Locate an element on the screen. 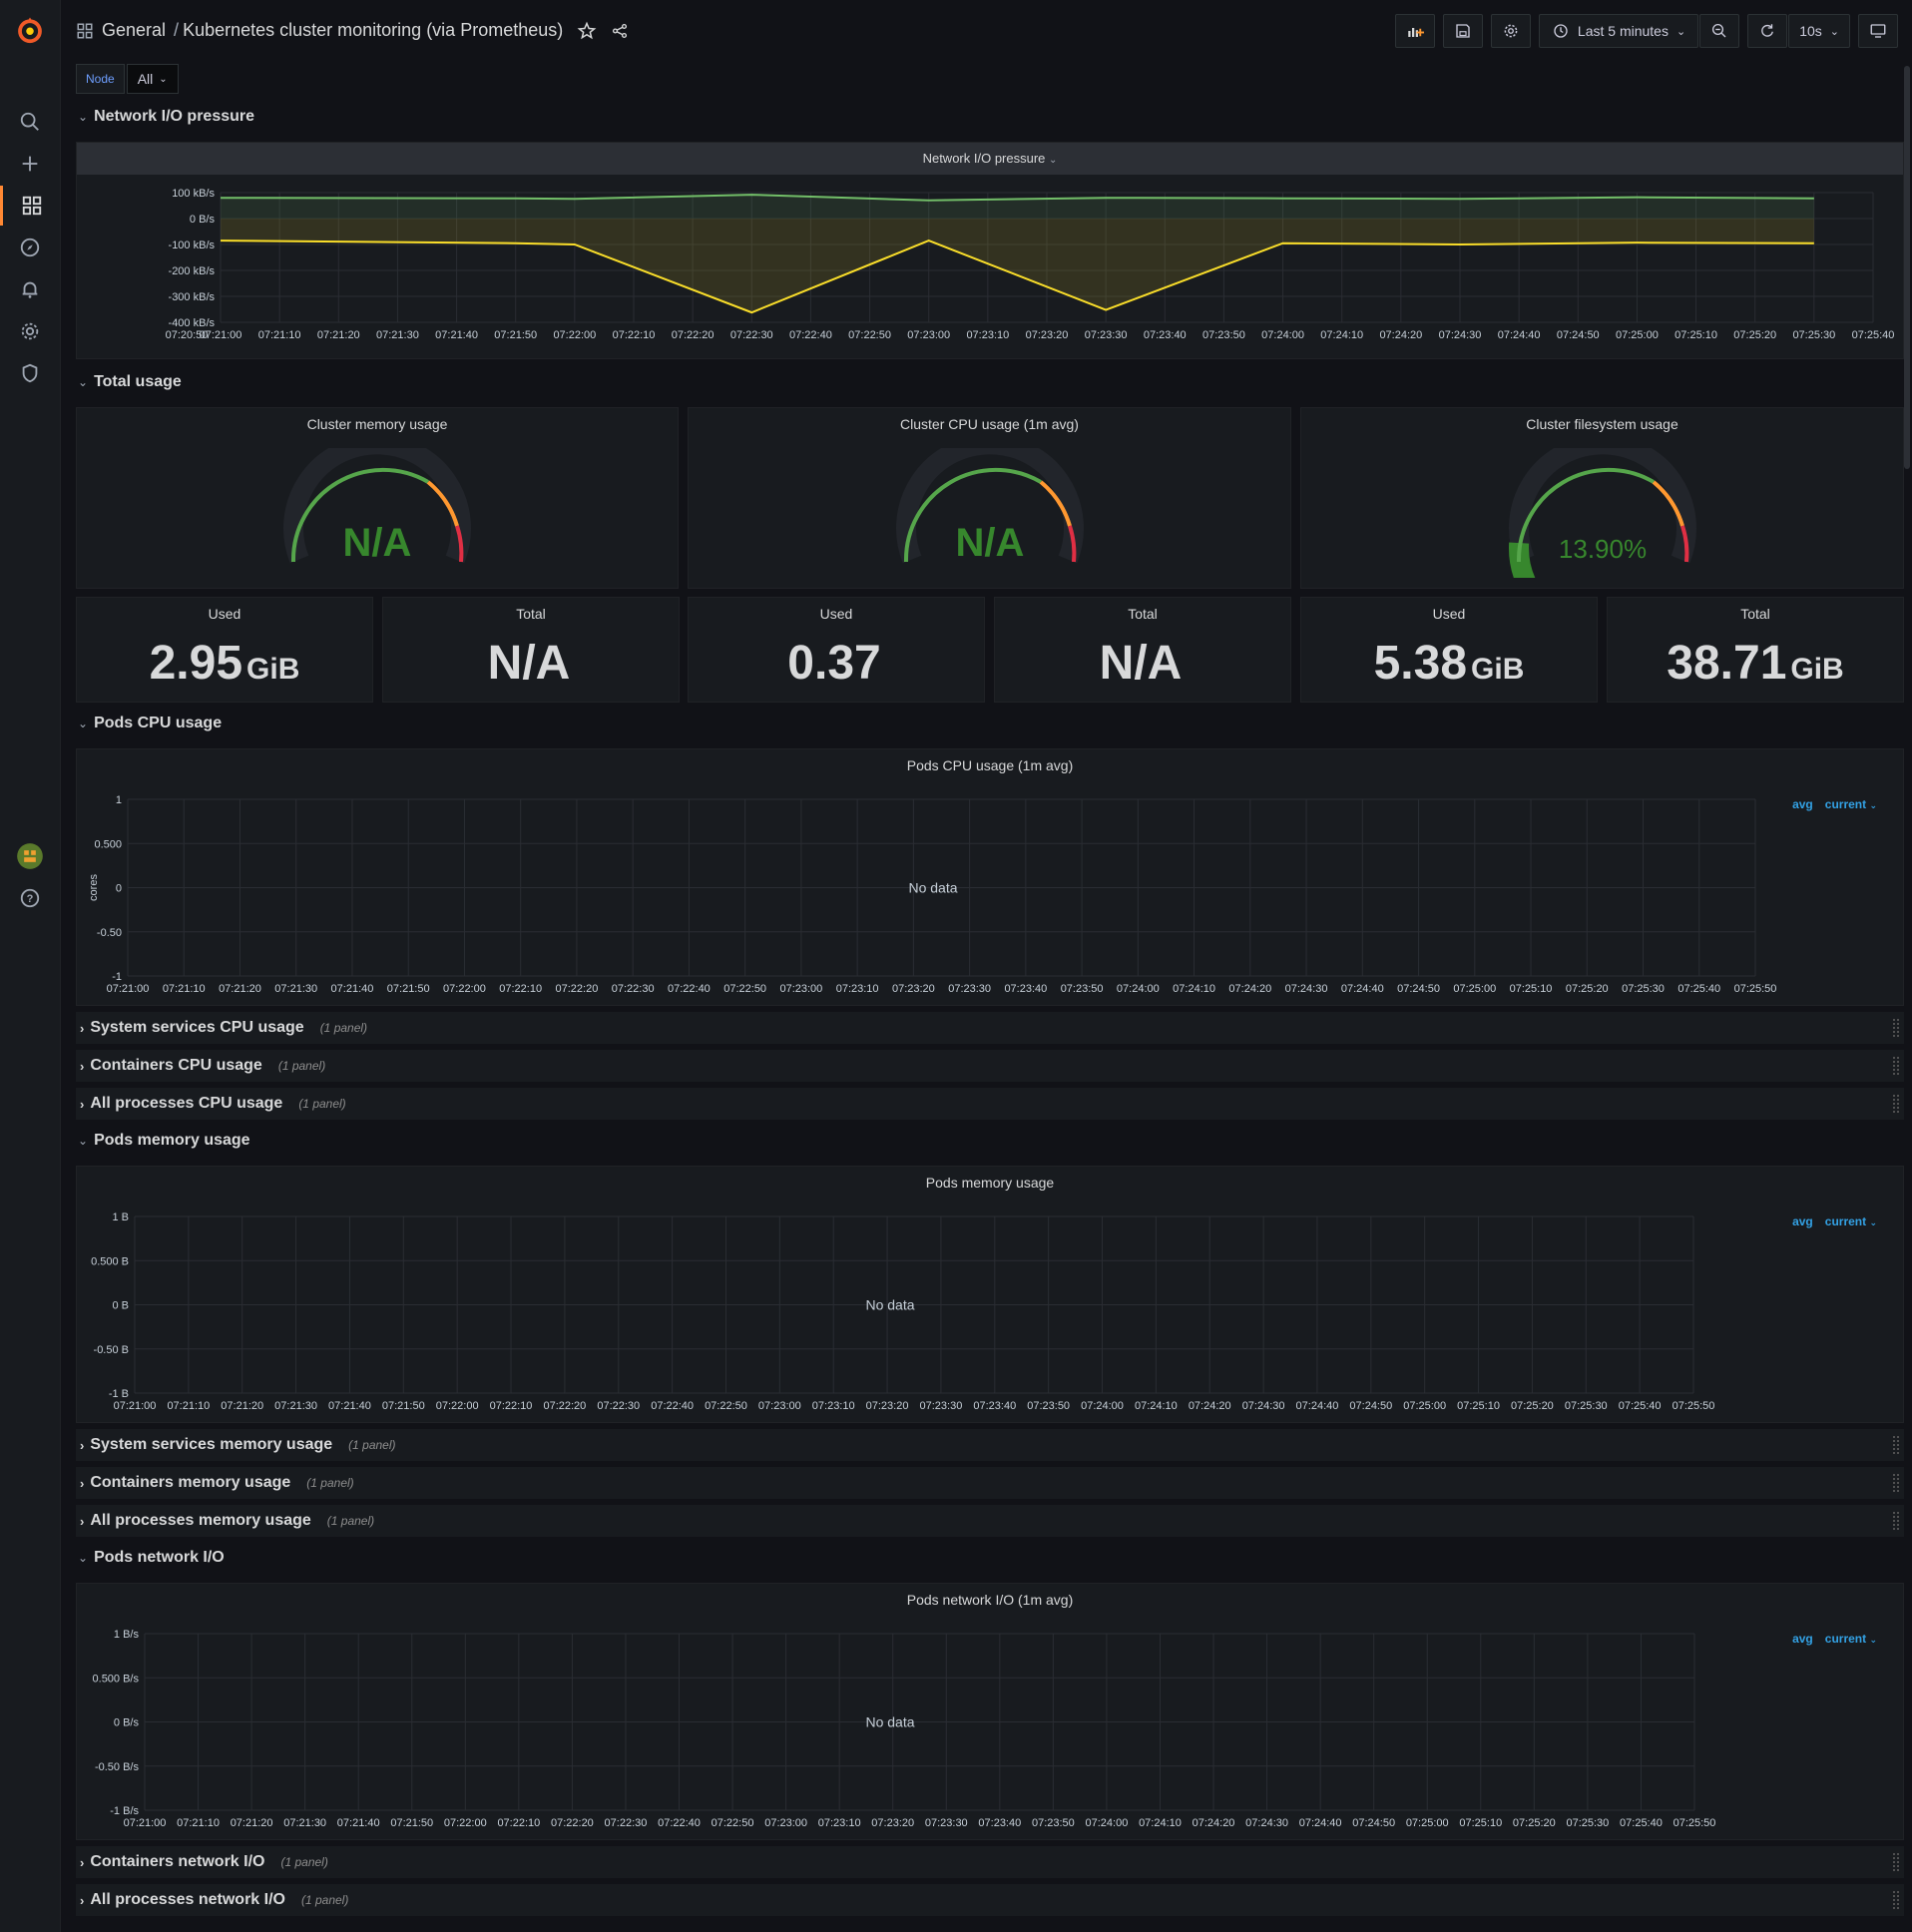 This screenshot has height=1932, width=1912. row-pods-cpu-usage: ⌄ Pods CPU usage is located at coordinates (150, 723).